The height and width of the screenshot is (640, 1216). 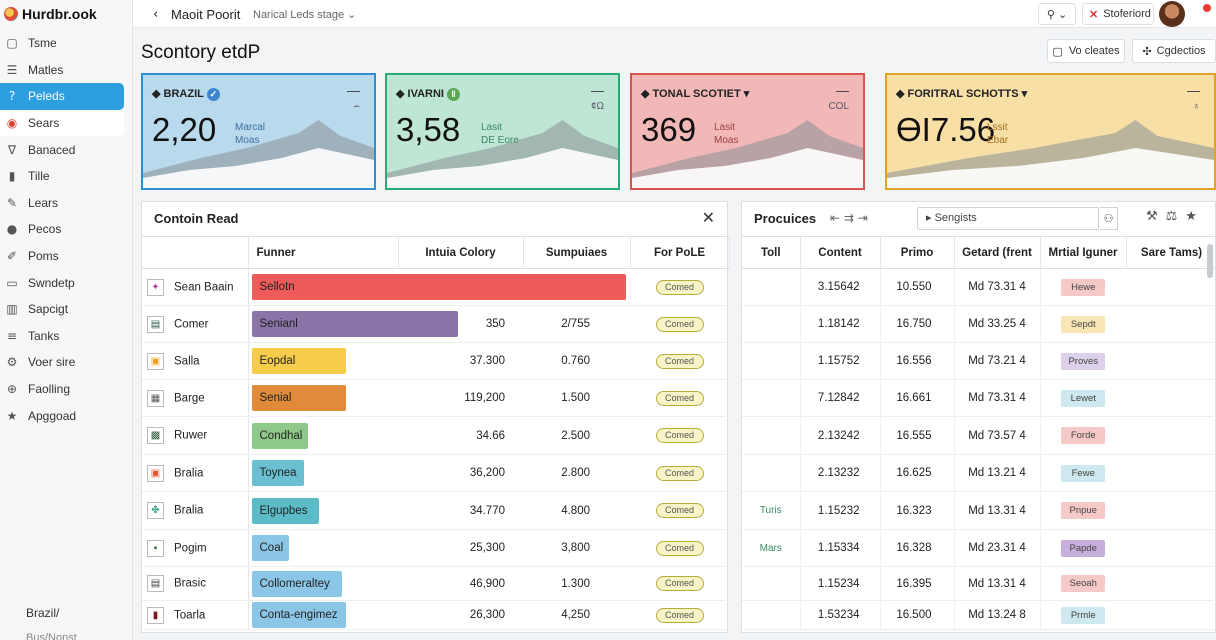 I want to click on back-icon: ‹, so click(x=156, y=14).